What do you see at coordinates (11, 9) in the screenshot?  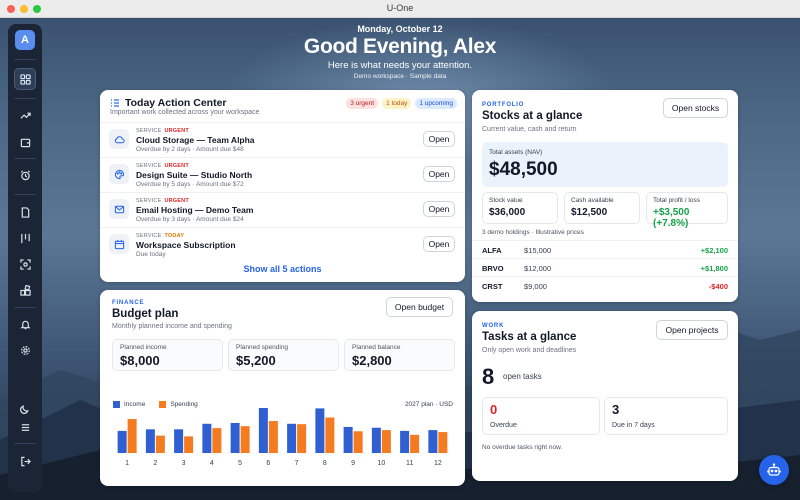 I see `close-window-button` at bounding box center [11, 9].